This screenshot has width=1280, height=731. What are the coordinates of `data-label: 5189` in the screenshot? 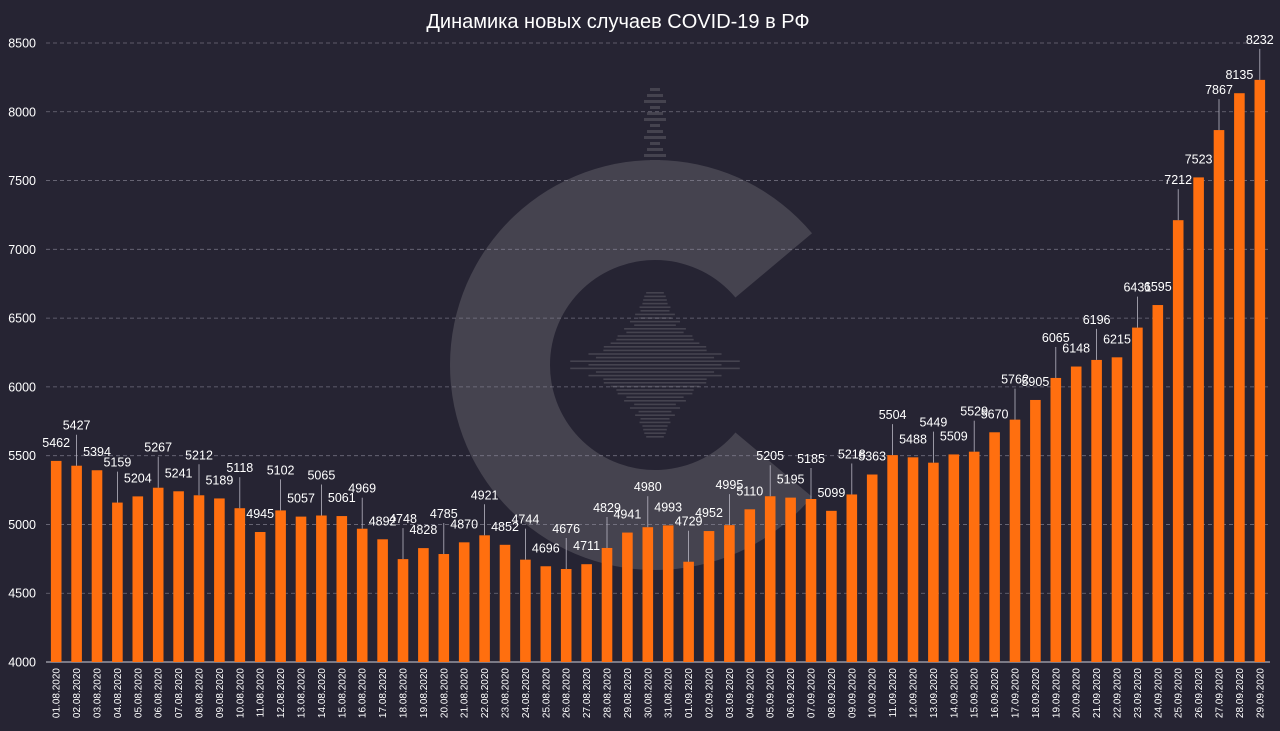 It's located at (219, 480).